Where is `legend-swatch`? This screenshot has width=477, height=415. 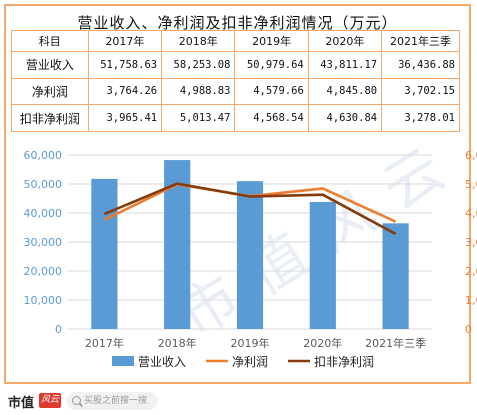
legend-swatch is located at coordinates (123, 361).